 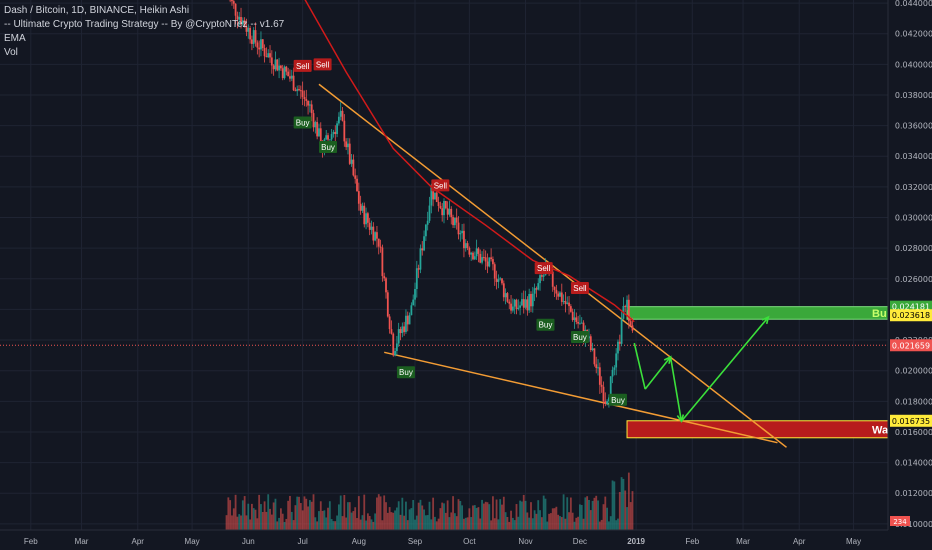 What do you see at coordinates (765, 320) in the screenshot?
I see `forecast-arrow-head` at bounding box center [765, 320].